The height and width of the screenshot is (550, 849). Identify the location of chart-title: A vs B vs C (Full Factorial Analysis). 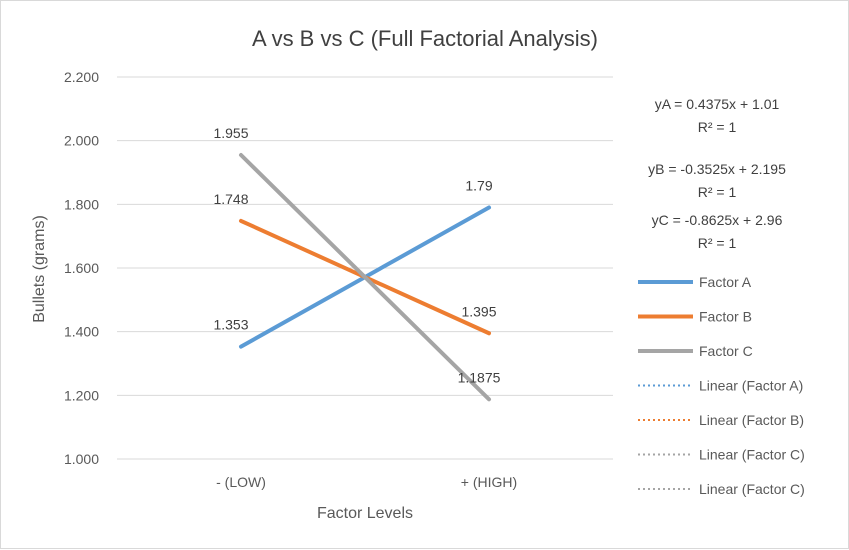
(425, 38).